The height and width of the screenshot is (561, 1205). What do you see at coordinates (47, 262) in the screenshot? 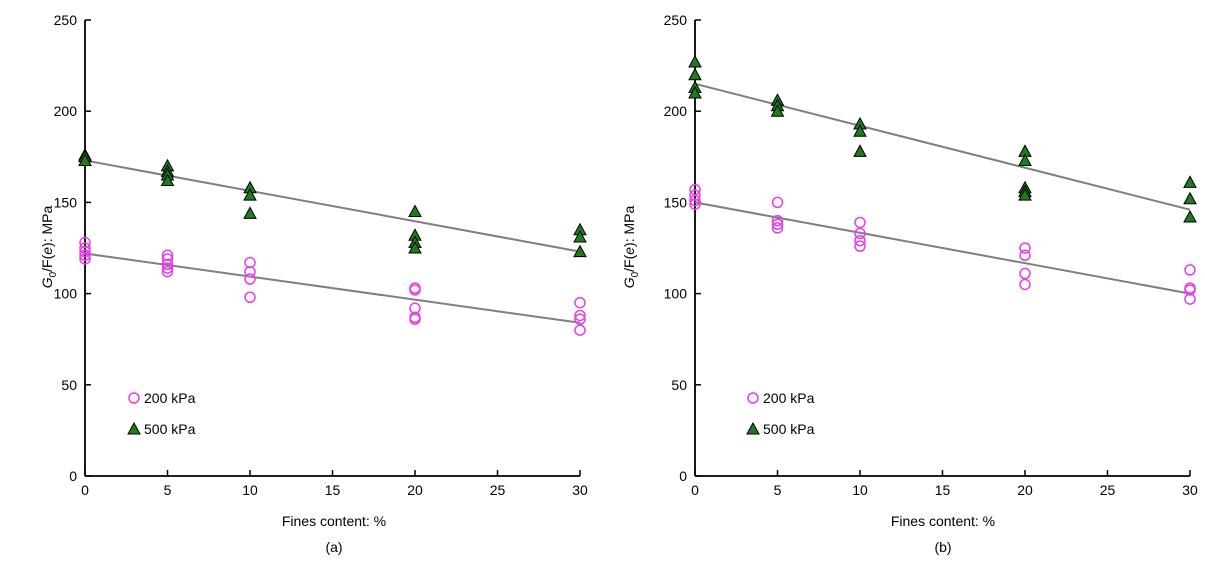
I see `panel-a-ylabel-mid: /F(` at bounding box center [47, 262].